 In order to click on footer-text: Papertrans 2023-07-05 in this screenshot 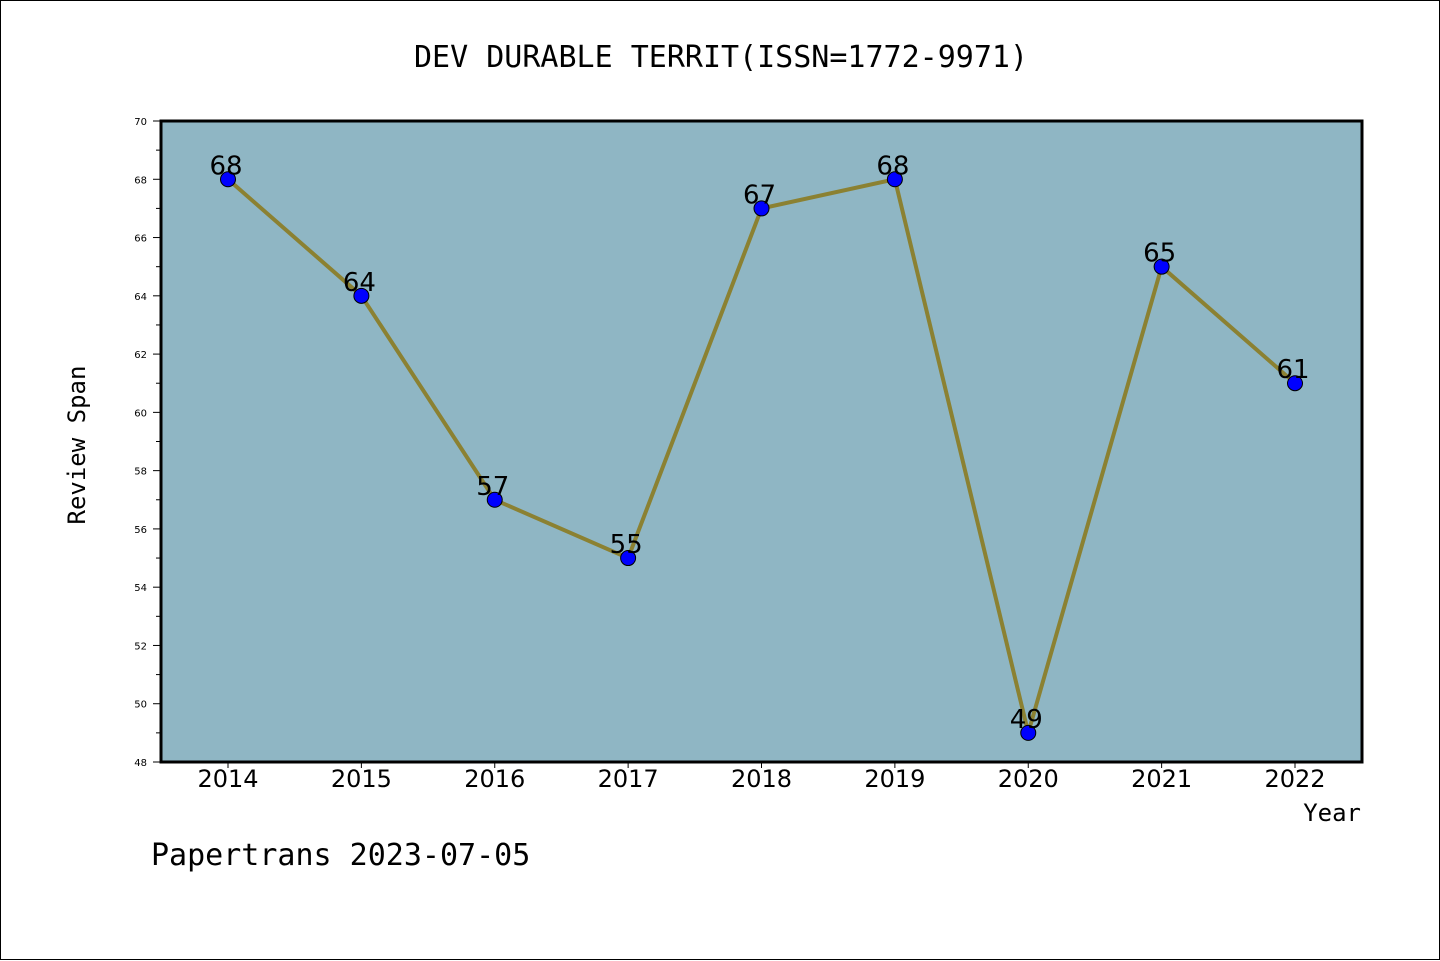, I will do `click(340, 855)`.